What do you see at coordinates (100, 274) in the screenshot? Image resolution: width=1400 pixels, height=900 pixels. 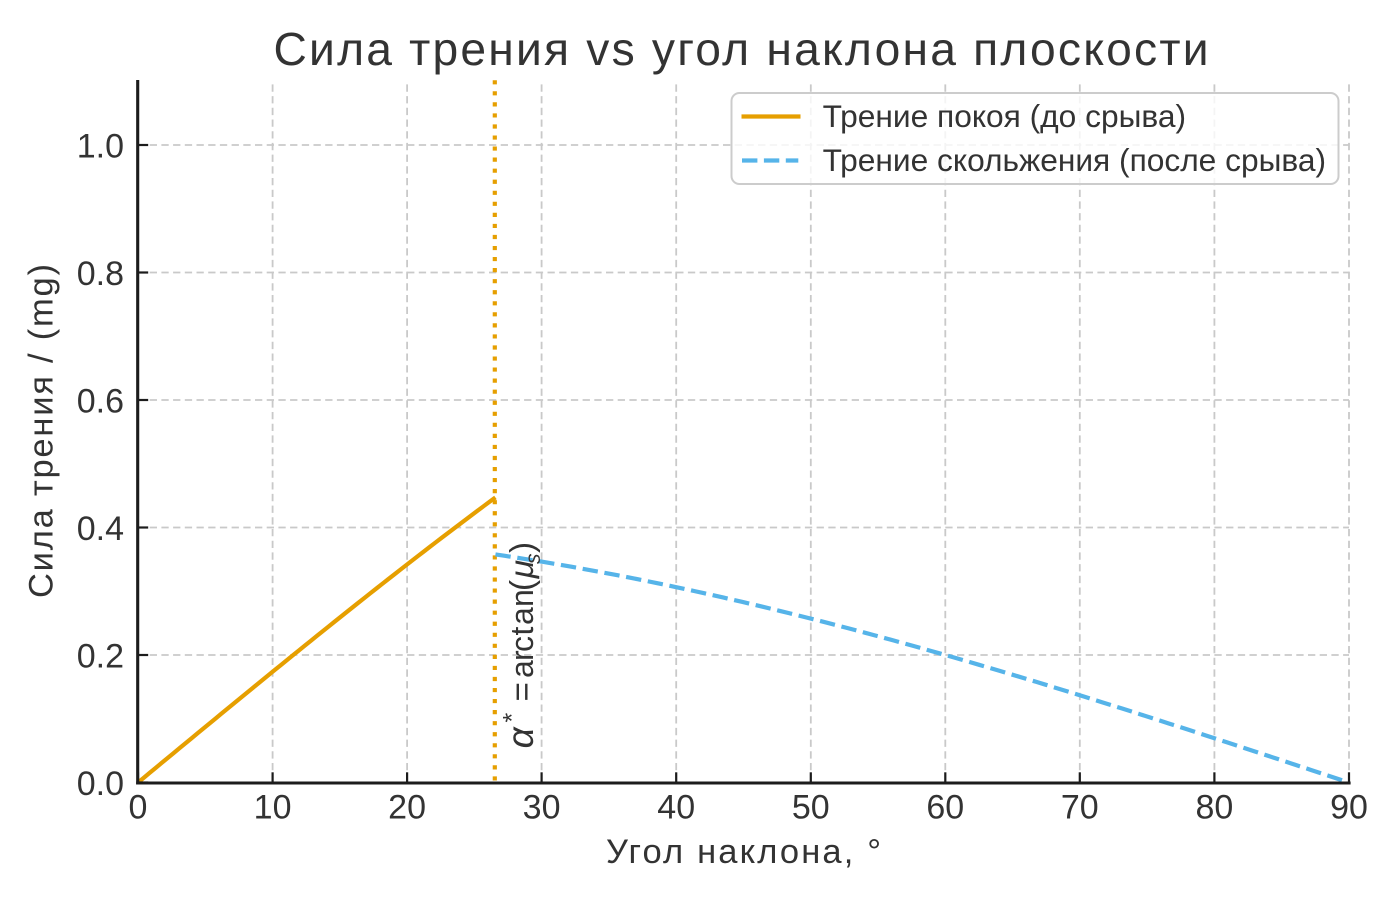 I see `svg-text: 0.8` at bounding box center [100, 274].